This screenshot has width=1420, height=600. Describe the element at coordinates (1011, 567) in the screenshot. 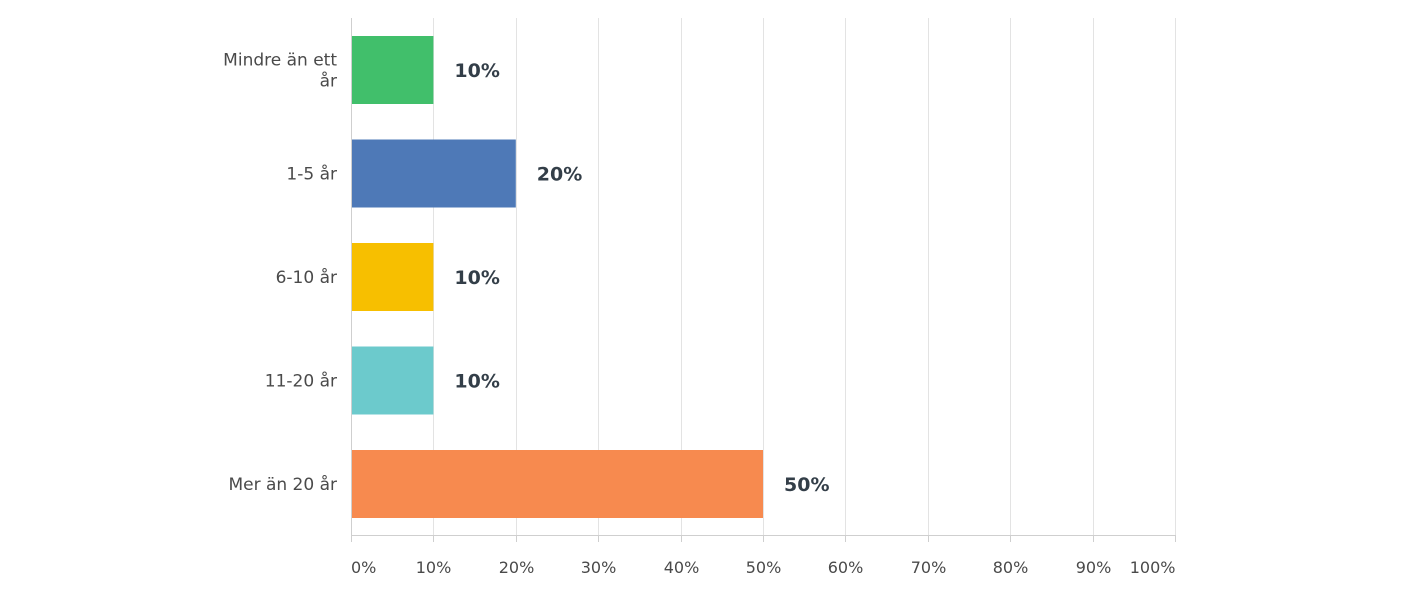

I see `x-tick-label: 80%` at that location.